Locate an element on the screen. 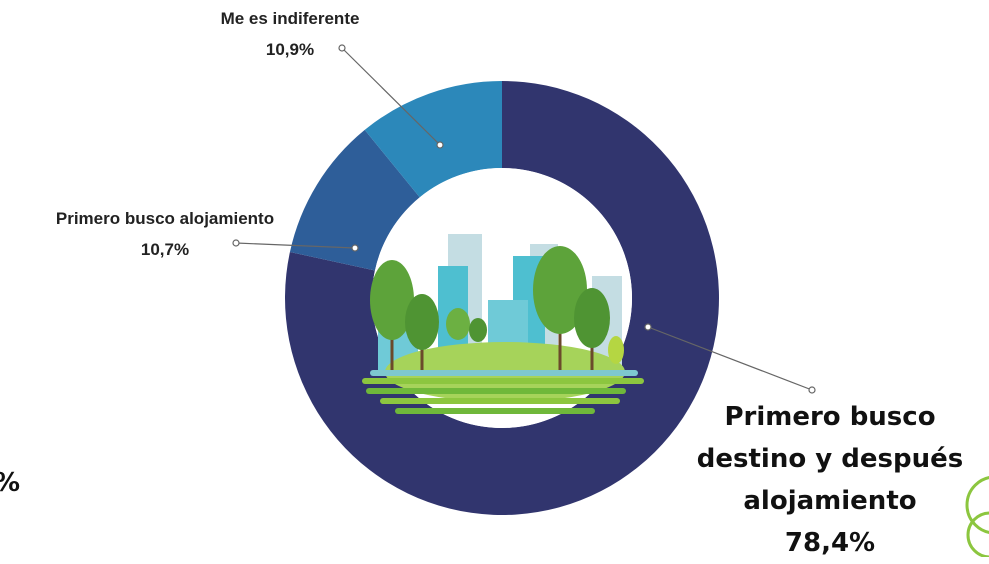 The width and height of the screenshot is (989, 564). value-label: 10,7% is located at coordinates (165, 249).